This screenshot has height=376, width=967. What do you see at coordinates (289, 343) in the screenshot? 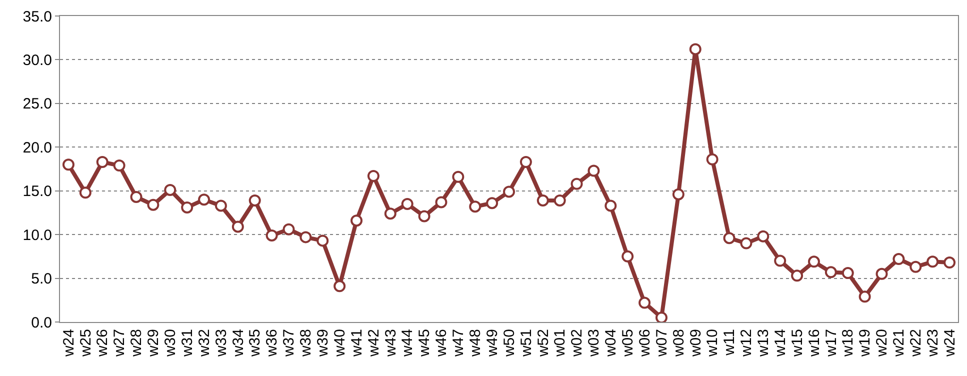
I see `x-tick-label: w37` at bounding box center [289, 343].